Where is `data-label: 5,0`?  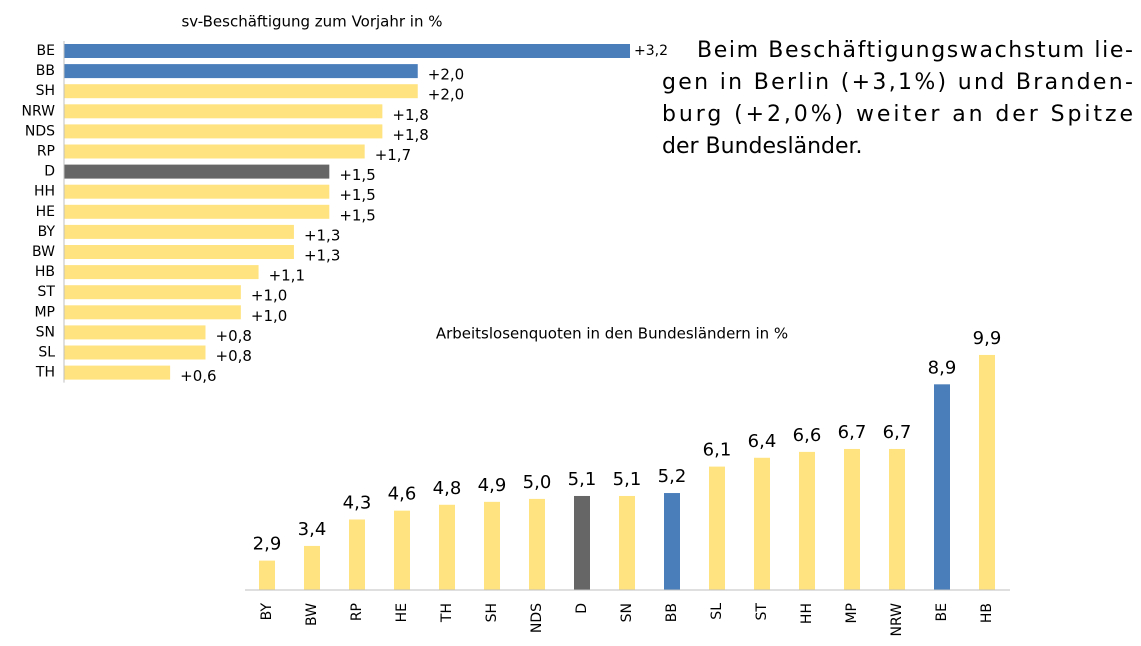
data-label: 5,0 is located at coordinates (537, 482).